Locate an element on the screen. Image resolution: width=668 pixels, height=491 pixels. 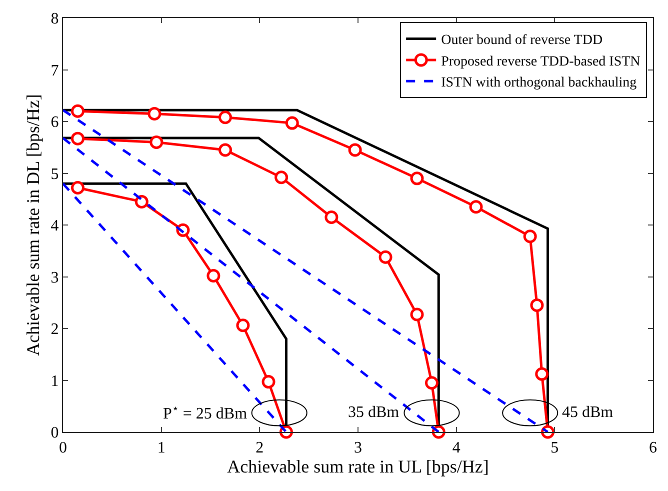
annotation: 45 dBm is located at coordinates (588, 412).